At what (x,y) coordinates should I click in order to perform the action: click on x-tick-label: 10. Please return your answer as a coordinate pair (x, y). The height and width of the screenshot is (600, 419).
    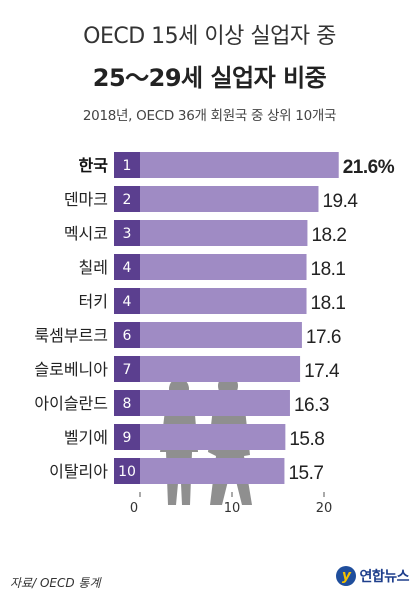
    Looking at the image, I should click on (232, 508).